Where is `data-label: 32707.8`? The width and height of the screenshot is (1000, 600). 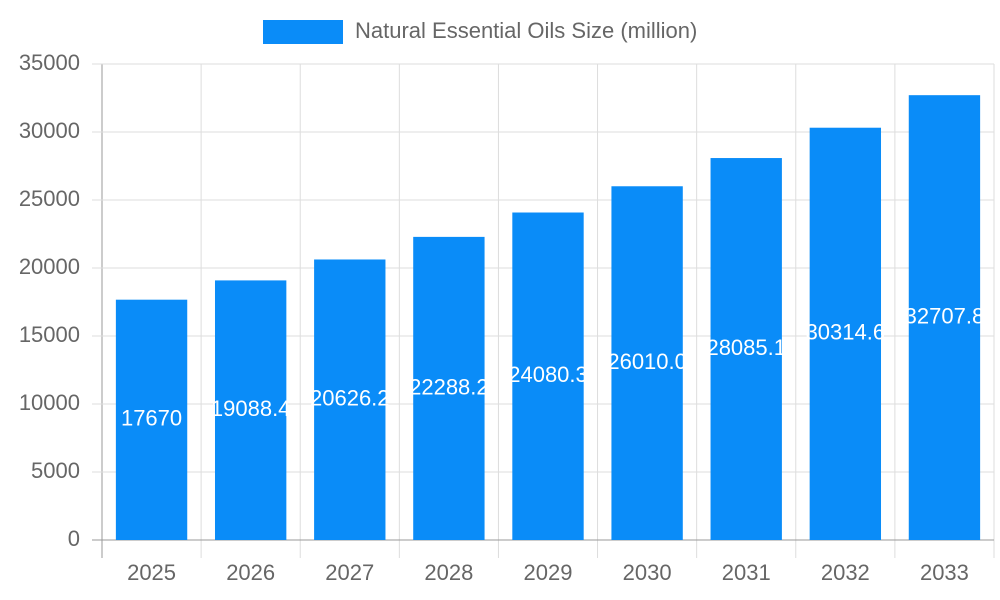 data-label: 32707.8 is located at coordinates (945, 315).